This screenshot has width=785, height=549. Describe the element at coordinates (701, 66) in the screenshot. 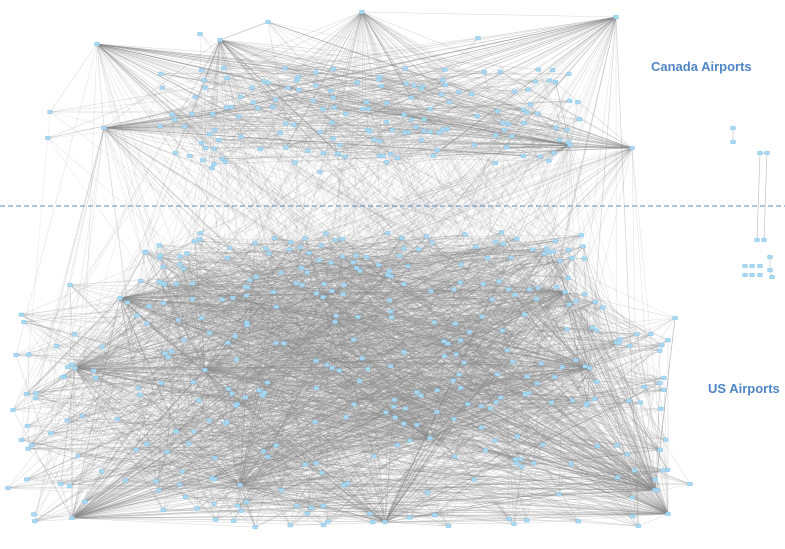

I see `canada-airports-label: Canada Airports` at that location.